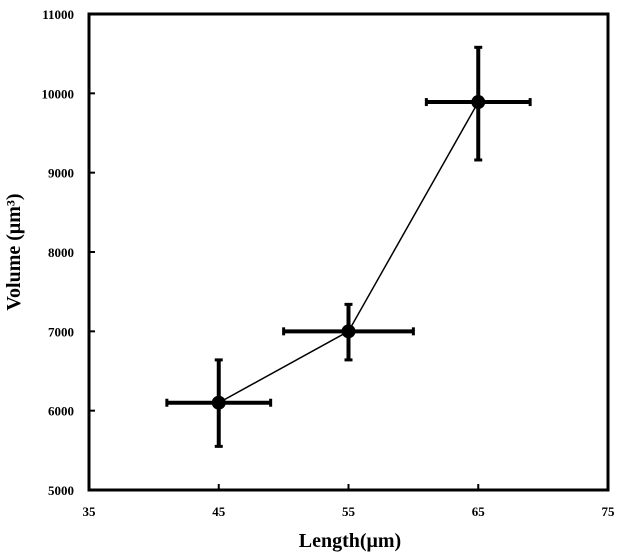 This screenshot has height=557, width=622. What do you see at coordinates (479, 511) in the screenshot?
I see `x-tick-label: 65` at bounding box center [479, 511].